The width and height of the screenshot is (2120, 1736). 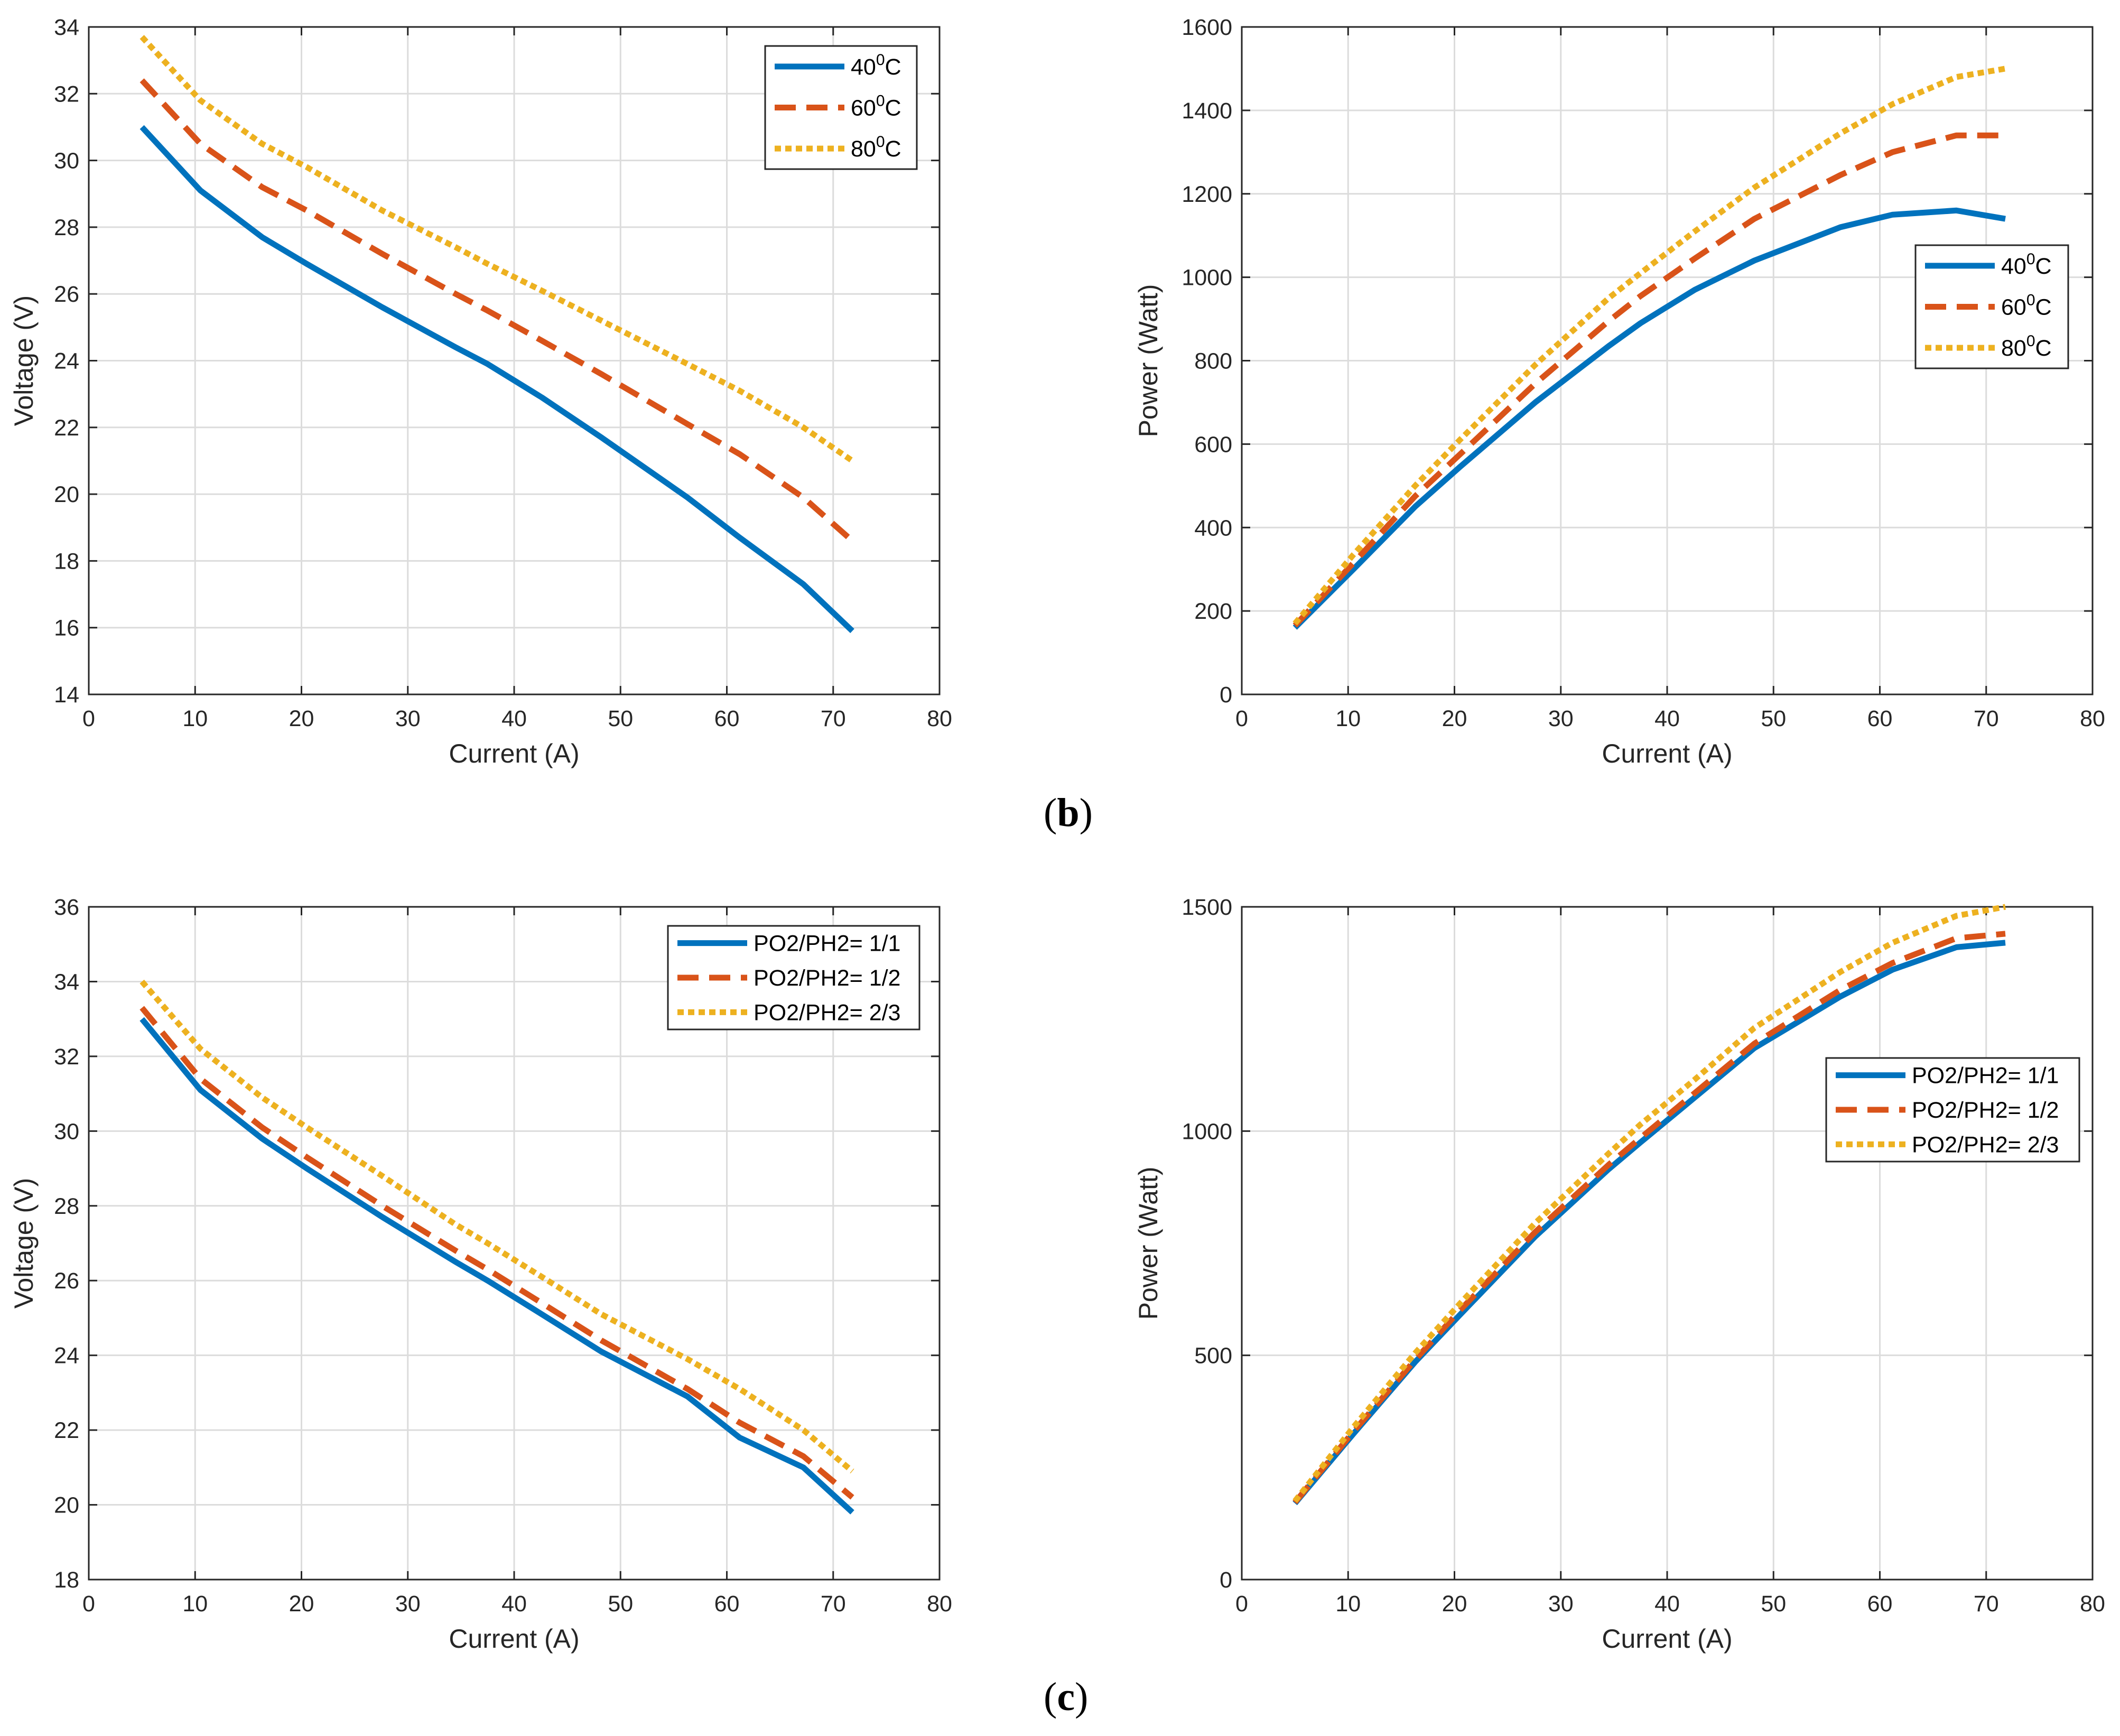 What do you see at coordinates (1207, 111) in the screenshot?
I see `y-tick-label: 1400` at bounding box center [1207, 111].